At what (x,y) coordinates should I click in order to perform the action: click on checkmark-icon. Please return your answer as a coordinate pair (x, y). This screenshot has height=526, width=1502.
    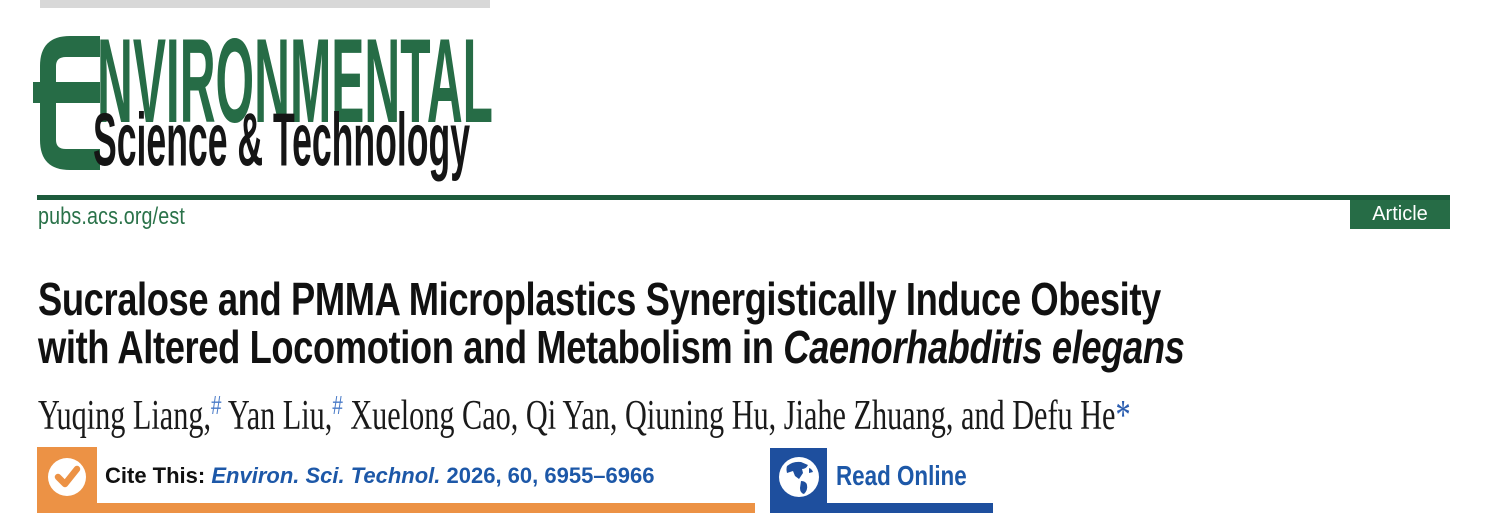
    Looking at the image, I should click on (67, 477).